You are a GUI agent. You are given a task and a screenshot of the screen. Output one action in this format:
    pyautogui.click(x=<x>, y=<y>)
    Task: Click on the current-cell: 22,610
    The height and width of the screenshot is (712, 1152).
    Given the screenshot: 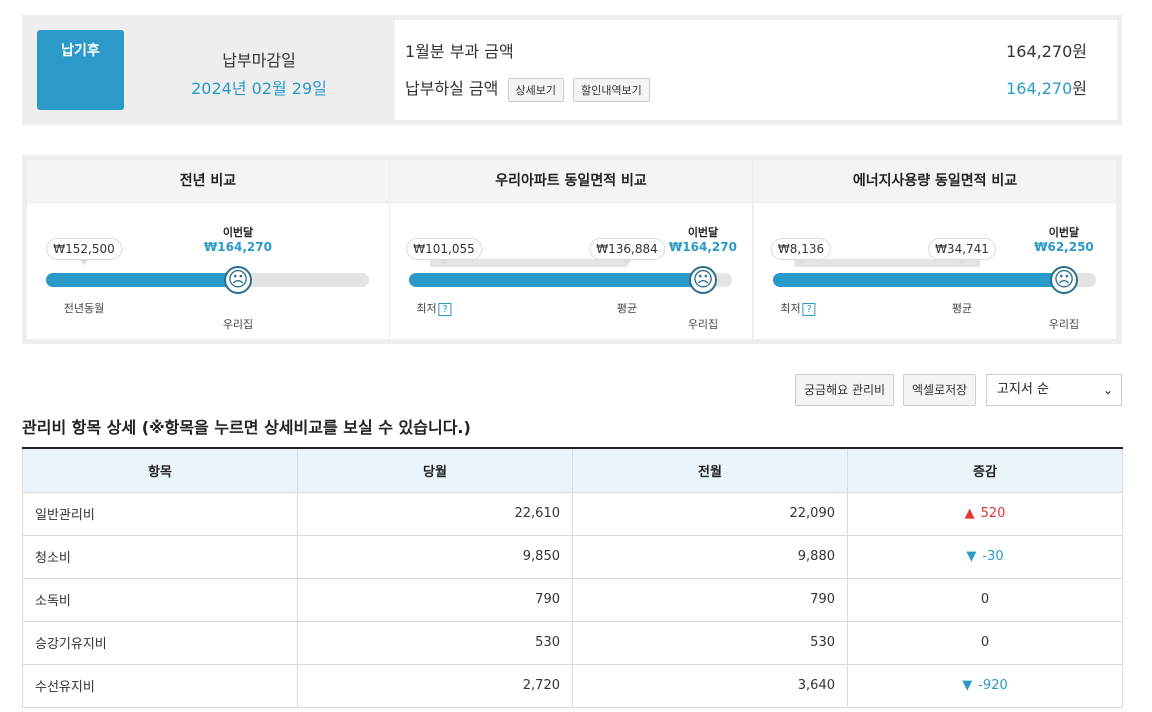 What is the action you would take?
    pyautogui.click(x=435, y=513)
    